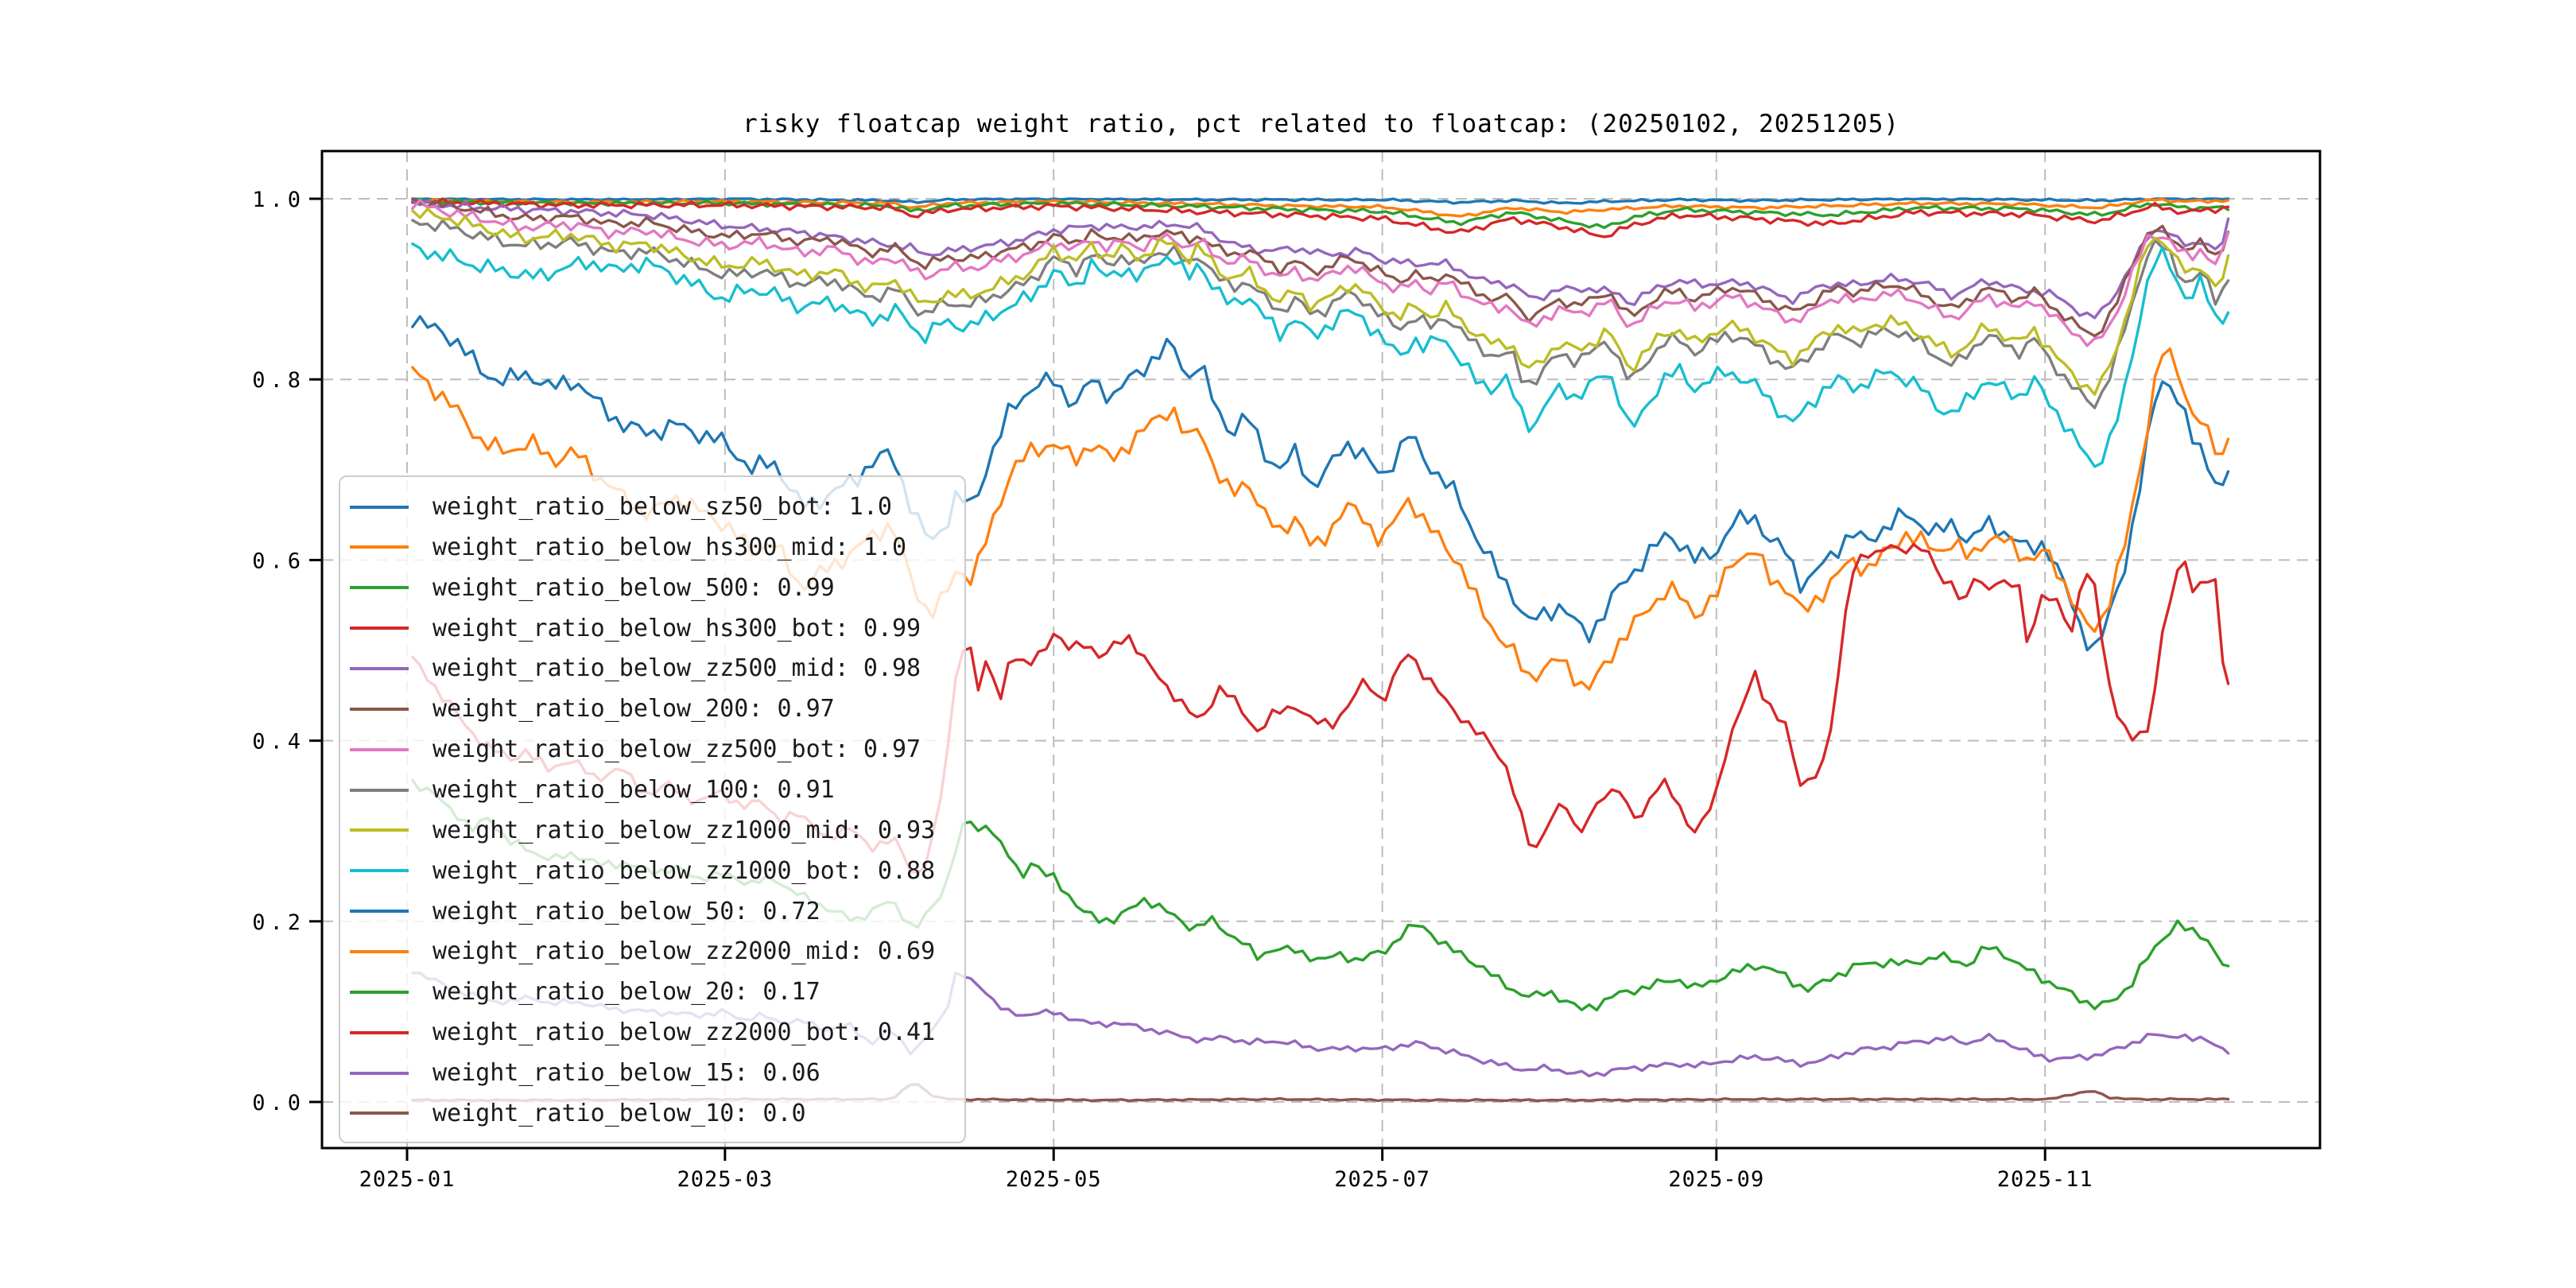 The width and height of the screenshot is (2576, 1288). What do you see at coordinates (634, 587) in the screenshot?
I see `legend-label: weight_ratio_below_500: 0.99` at bounding box center [634, 587].